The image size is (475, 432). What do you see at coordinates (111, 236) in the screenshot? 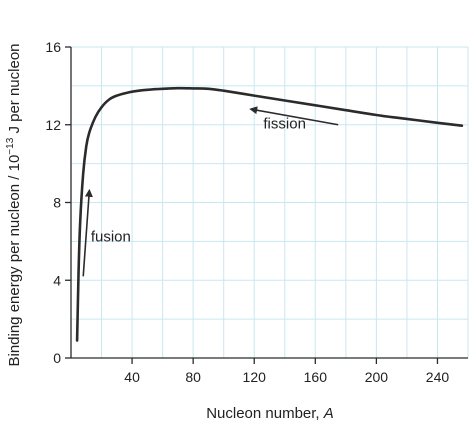
I see `fusion-label: fusion` at bounding box center [111, 236].